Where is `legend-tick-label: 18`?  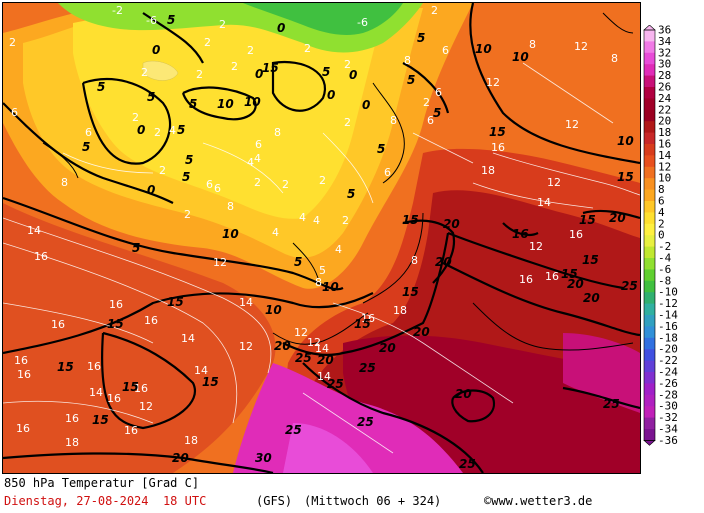 legend-tick-label: 18 is located at coordinates (664, 132).